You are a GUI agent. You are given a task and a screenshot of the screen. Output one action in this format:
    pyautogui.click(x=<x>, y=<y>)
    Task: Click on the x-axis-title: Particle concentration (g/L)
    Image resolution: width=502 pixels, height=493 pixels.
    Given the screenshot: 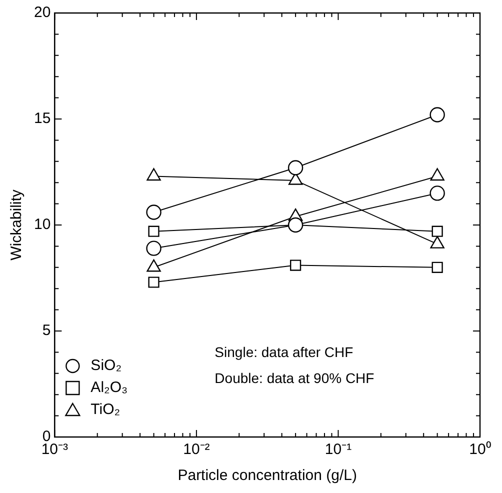 What is the action you would take?
    pyautogui.click(x=267, y=475)
    